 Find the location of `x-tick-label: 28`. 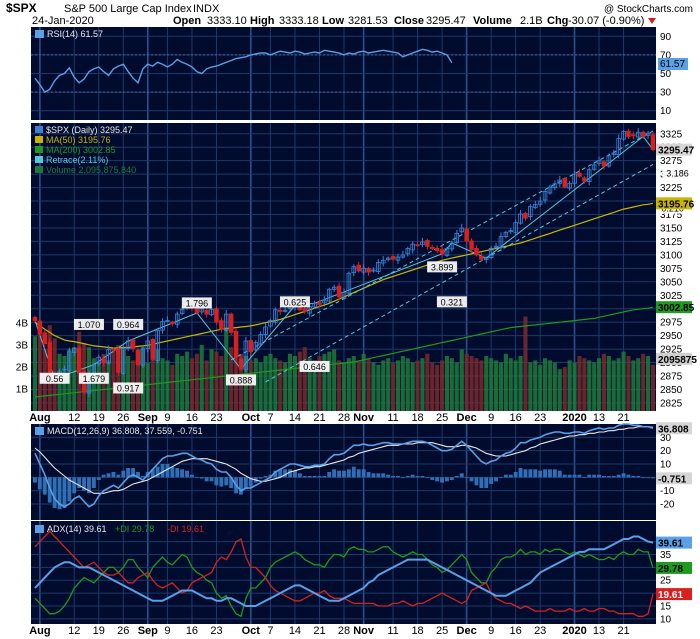

x-tick-label: 28 is located at coordinates (344, 418).